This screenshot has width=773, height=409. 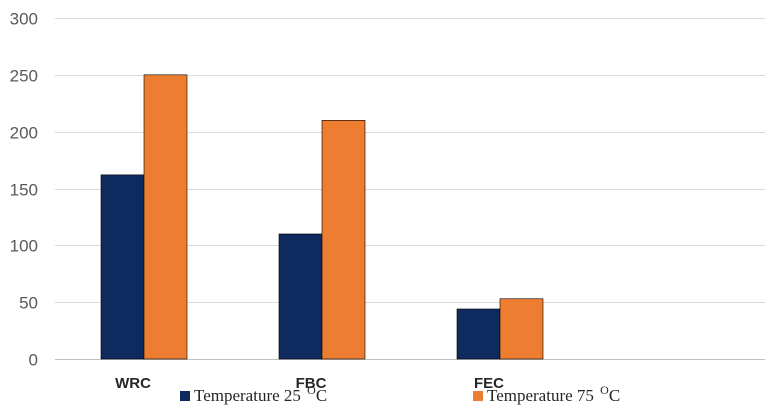 I want to click on legend-item-1: Temperature 25 OC, so click(x=253, y=394).